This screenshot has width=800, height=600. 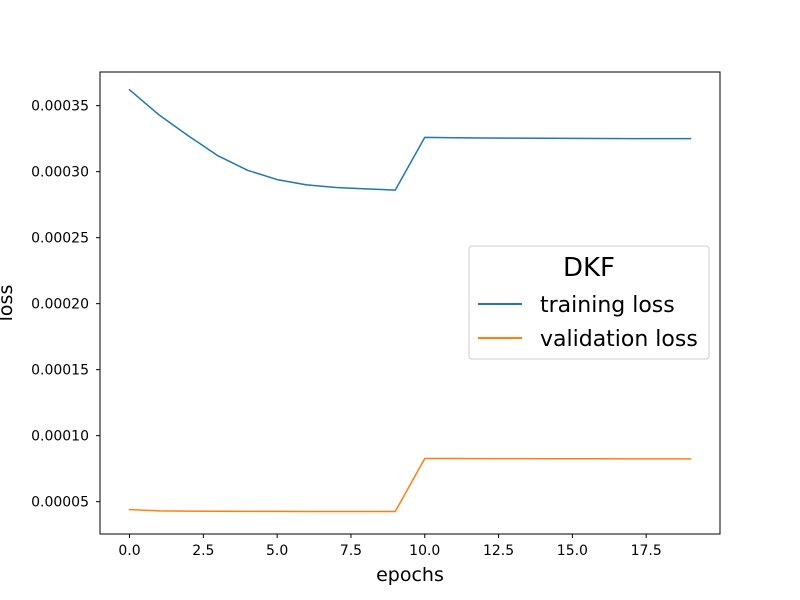 I want to click on legend-label-validation-loss: validation loss, so click(x=619, y=339).